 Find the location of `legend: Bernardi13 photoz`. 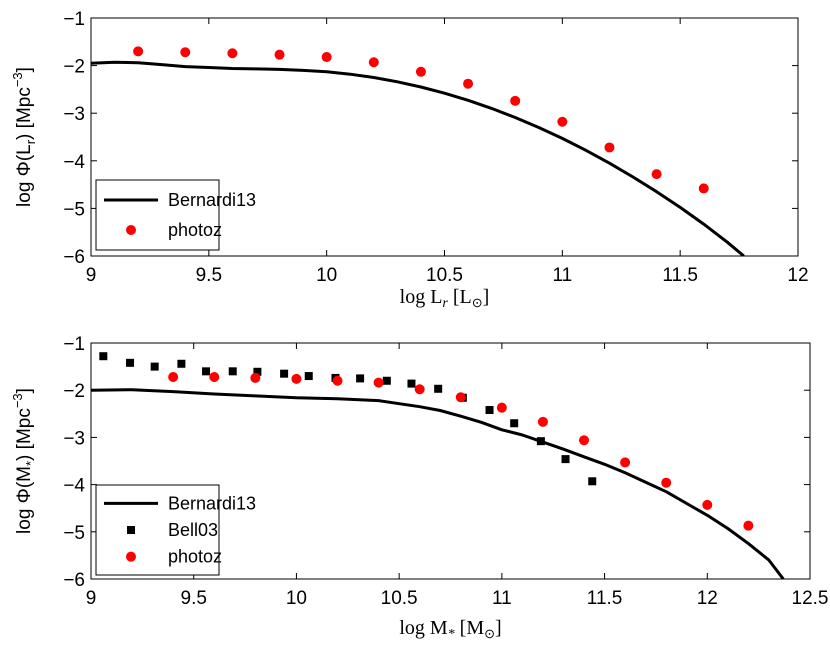

legend: Bernardi13 photoz is located at coordinates (175, 215).